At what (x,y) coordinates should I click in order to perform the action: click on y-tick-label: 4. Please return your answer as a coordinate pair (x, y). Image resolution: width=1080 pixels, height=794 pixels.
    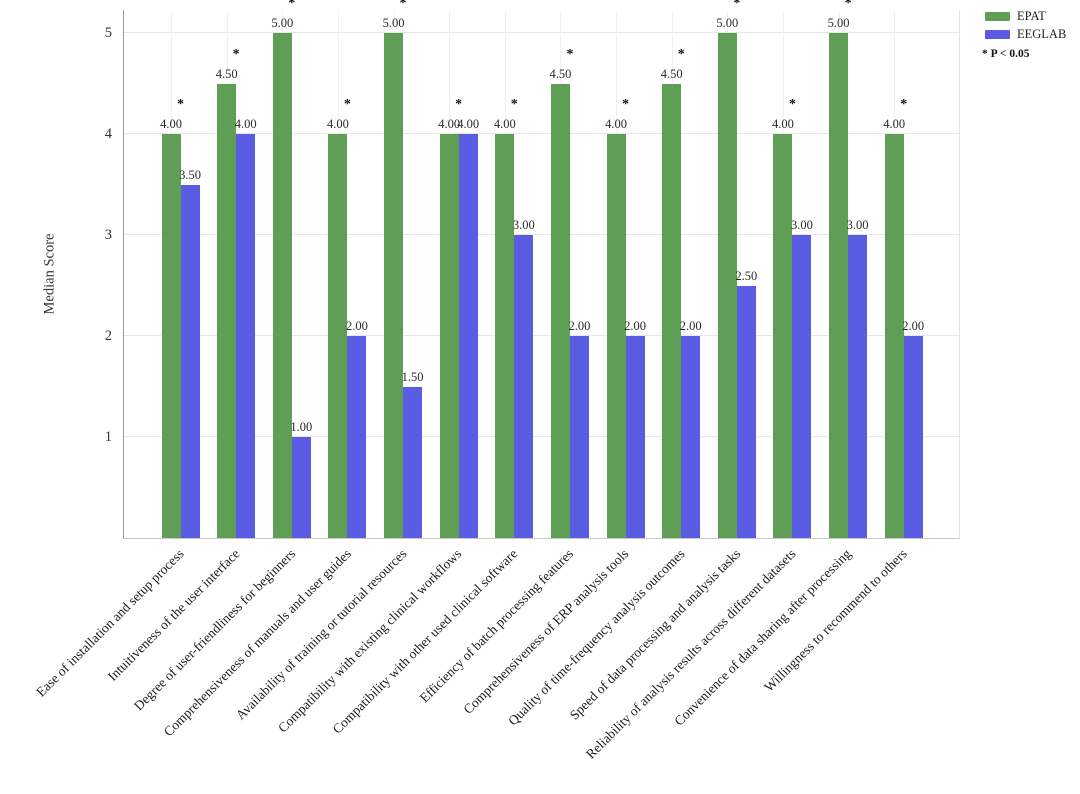
    Looking at the image, I should click on (108, 134).